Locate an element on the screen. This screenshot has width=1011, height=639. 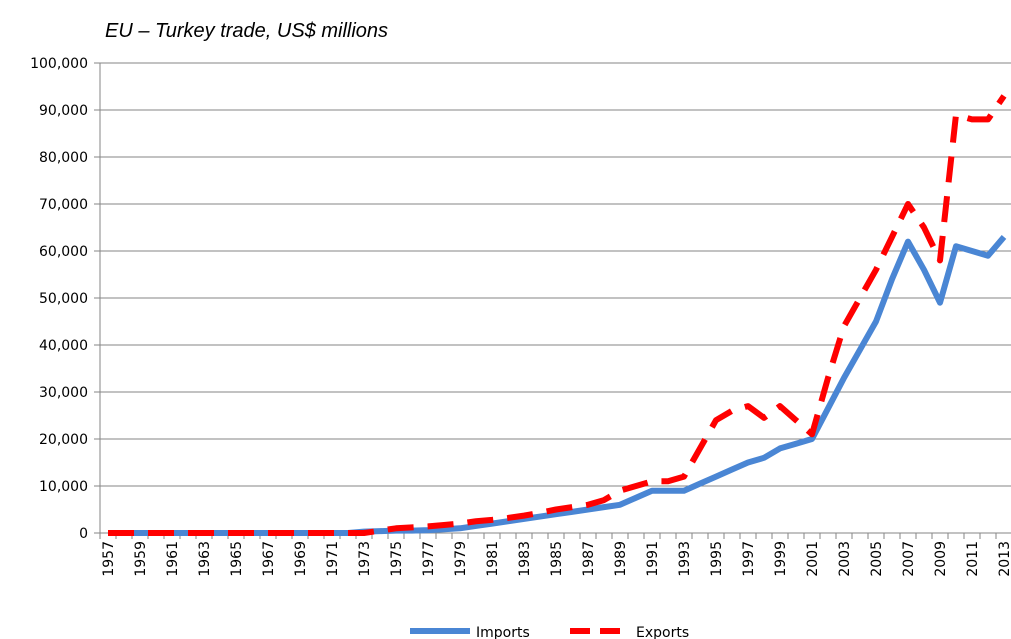
x-tick-label: 1997 is located at coordinates (749, 559).